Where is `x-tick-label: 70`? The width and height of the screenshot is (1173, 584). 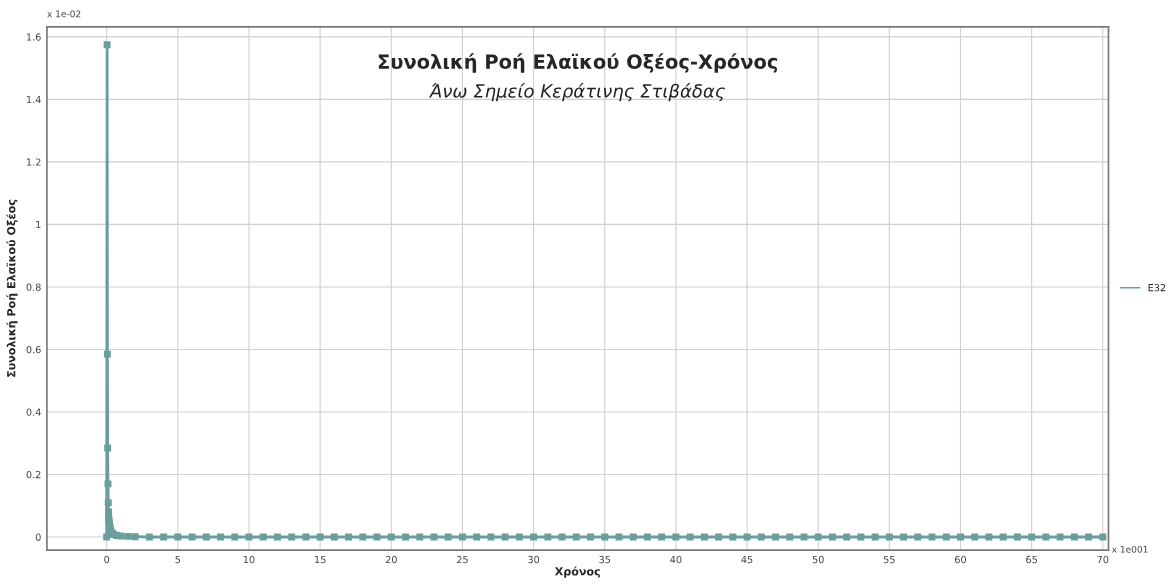 x-tick-label: 70 is located at coordinates (1103, 559).